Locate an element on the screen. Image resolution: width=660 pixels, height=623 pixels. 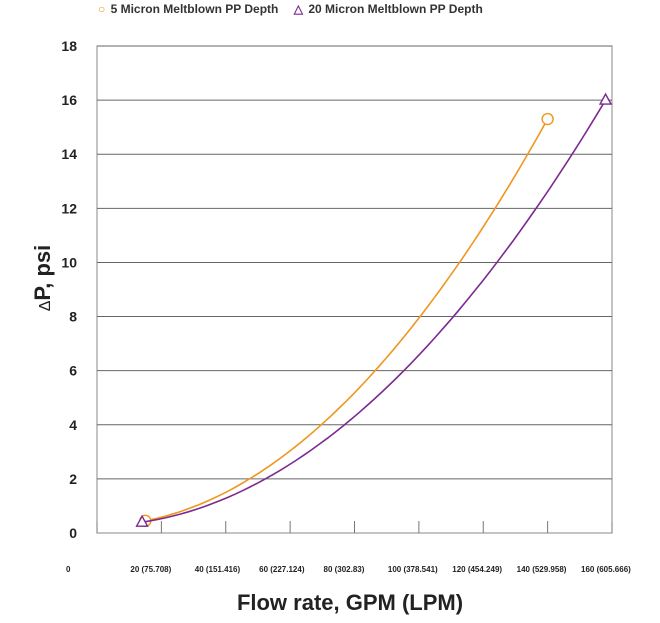
x-tick-label: 40 (151.416) is located at coordinates (218, 569).